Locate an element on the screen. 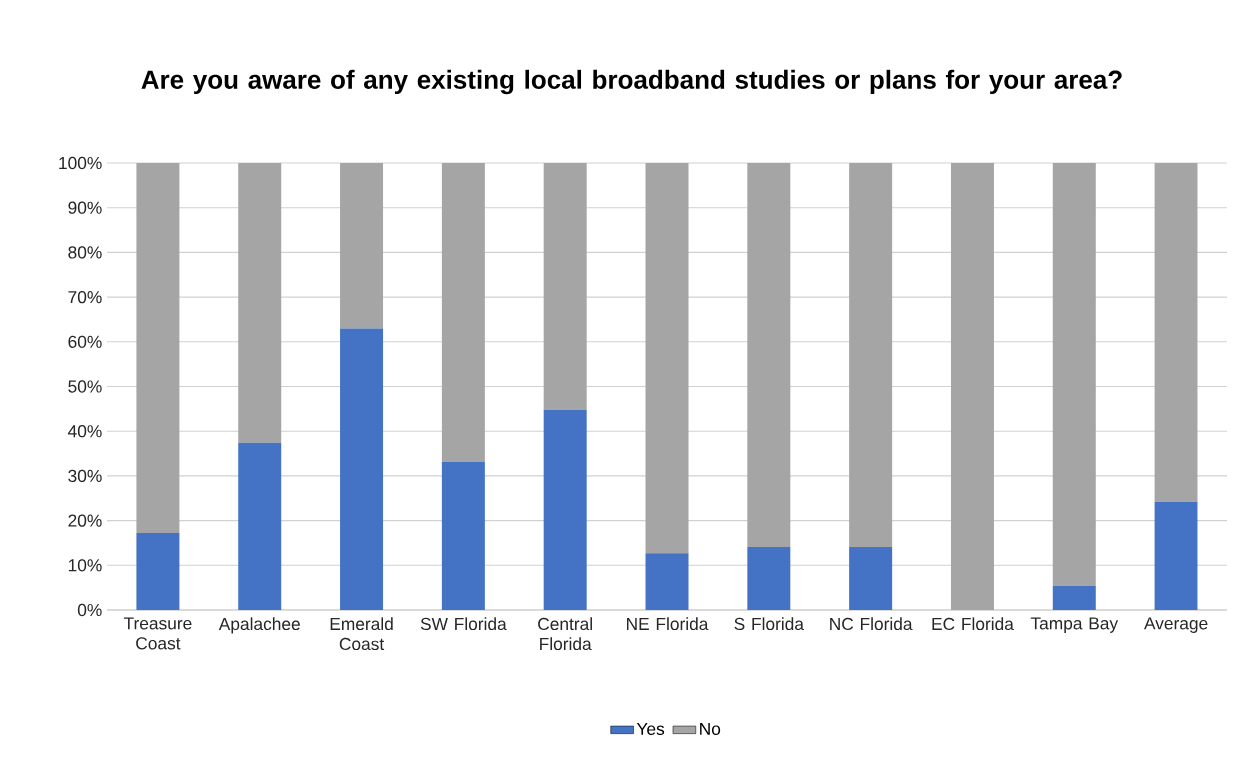 Image resolution: width=1253 pixels, height=758 pixels. x-tick-label: SW Florida is located at coordinates (463, 624).